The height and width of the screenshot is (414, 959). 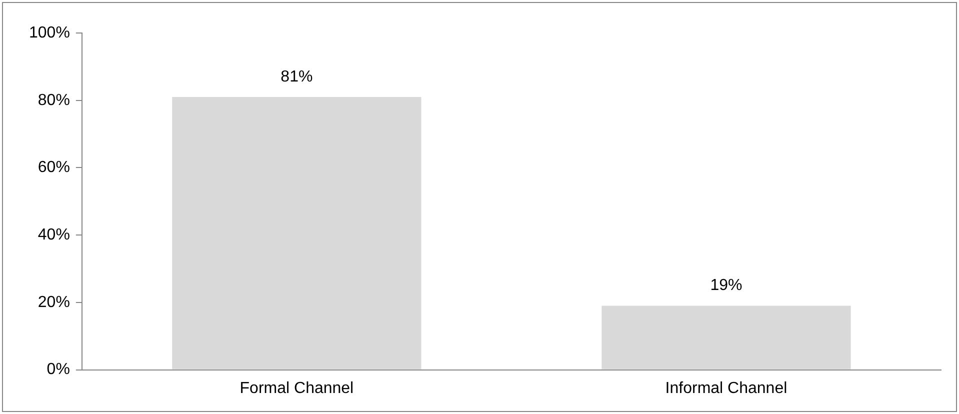 What do you see at coordinates (58, 369) in the screenshot?
I see `y-tick-label: 0%` at bounding box center [58, 369].